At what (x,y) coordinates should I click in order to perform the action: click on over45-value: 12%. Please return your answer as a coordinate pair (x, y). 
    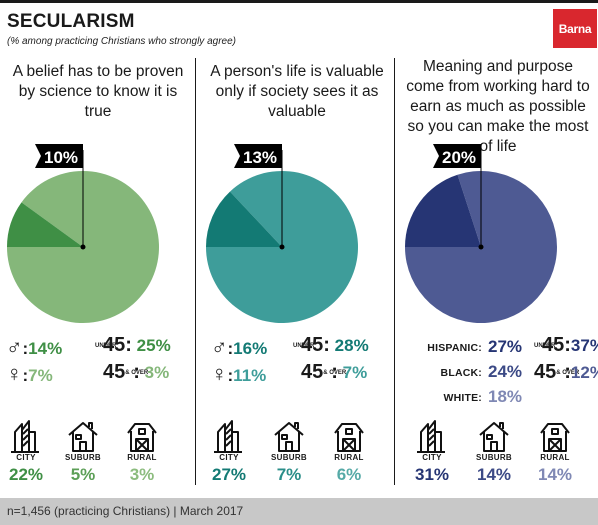
    Looking at the image, I should click on (584, 372).